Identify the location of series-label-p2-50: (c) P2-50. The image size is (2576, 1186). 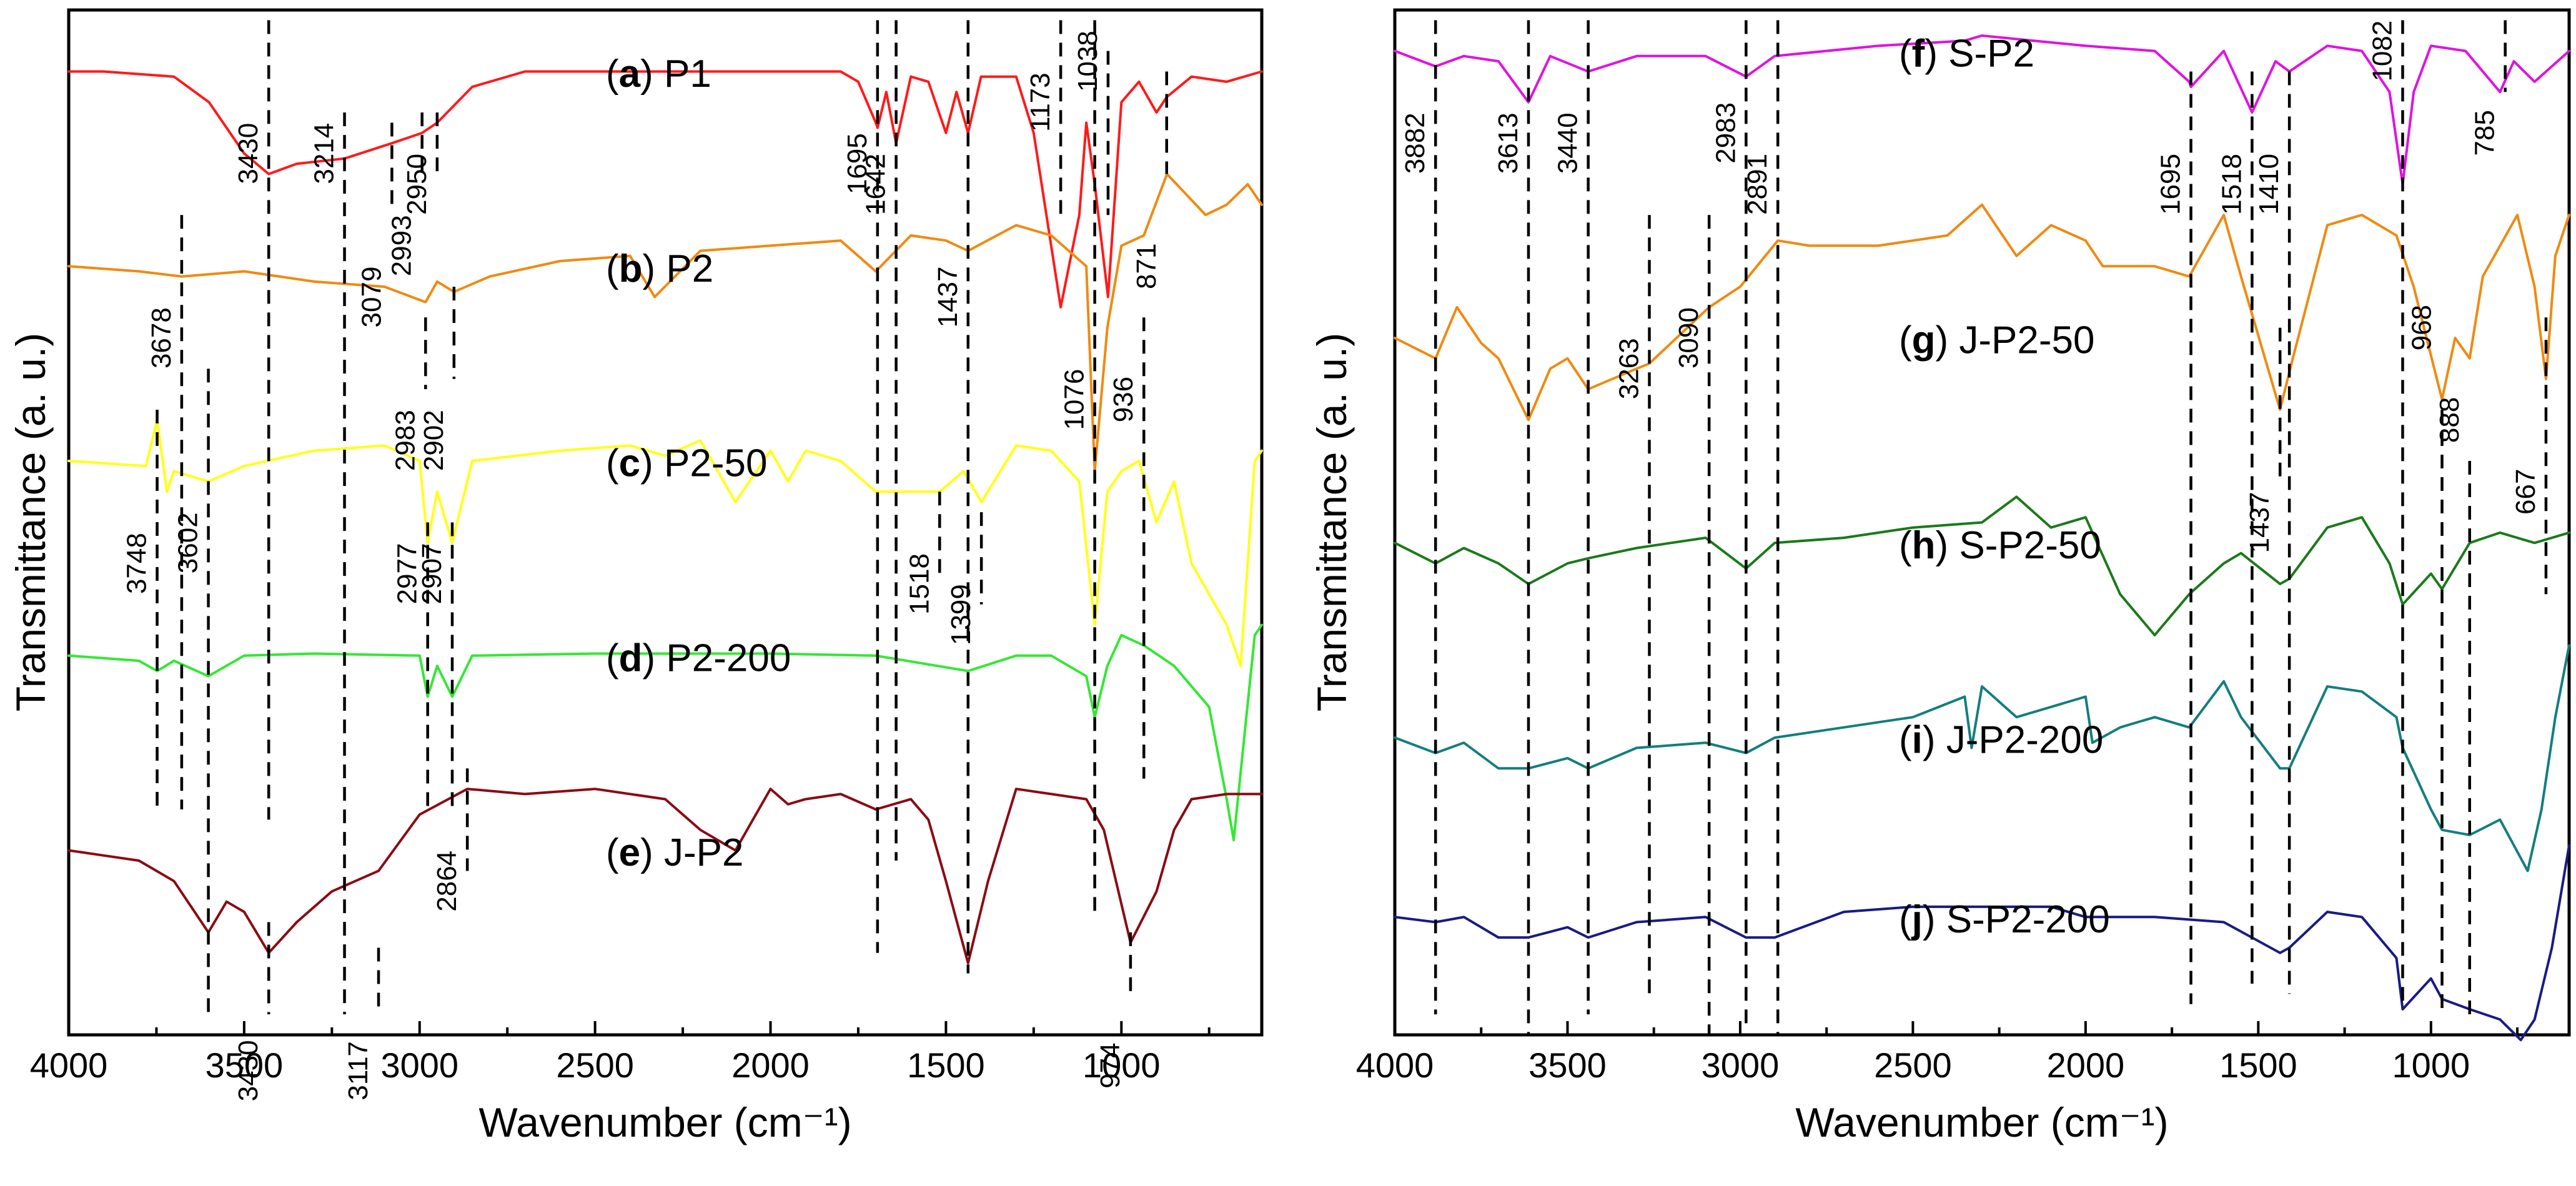
(686, 463).